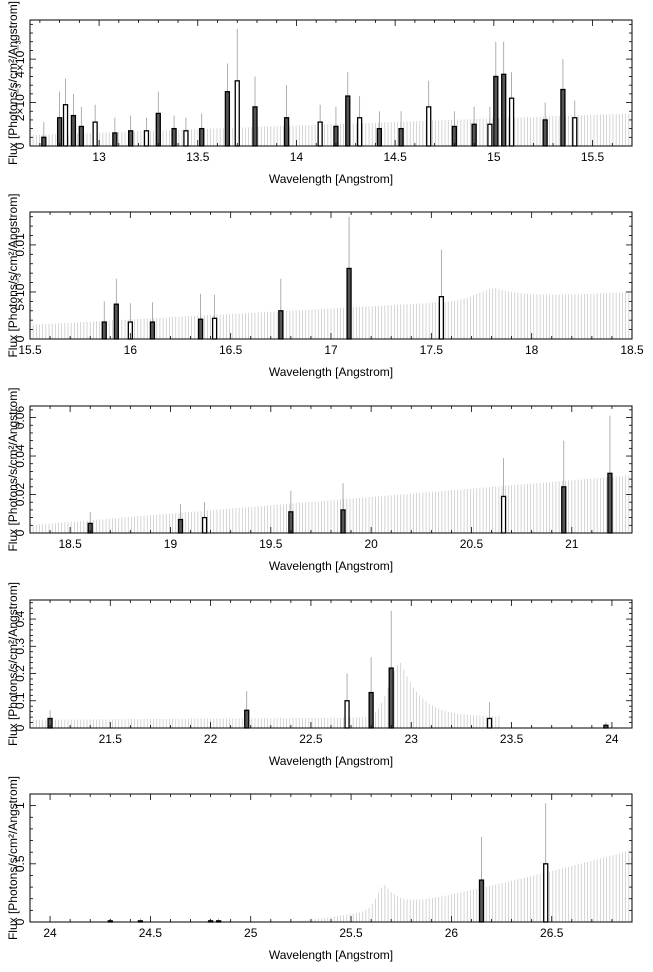 Image resolution: width=653 pixels, height=972 pixels. What do you see at coordinates (20, 291) in the screenshot?
I see `y-tick-label: 5×10⁻³` at bounding box center [20, 291].